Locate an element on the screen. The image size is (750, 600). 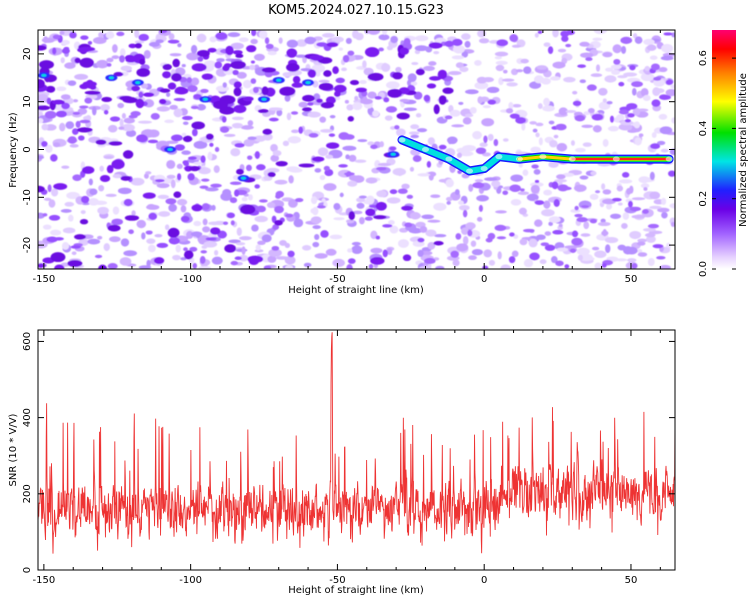
colorbar-tick-label: 0.4 is located at coordinates (703, 128).